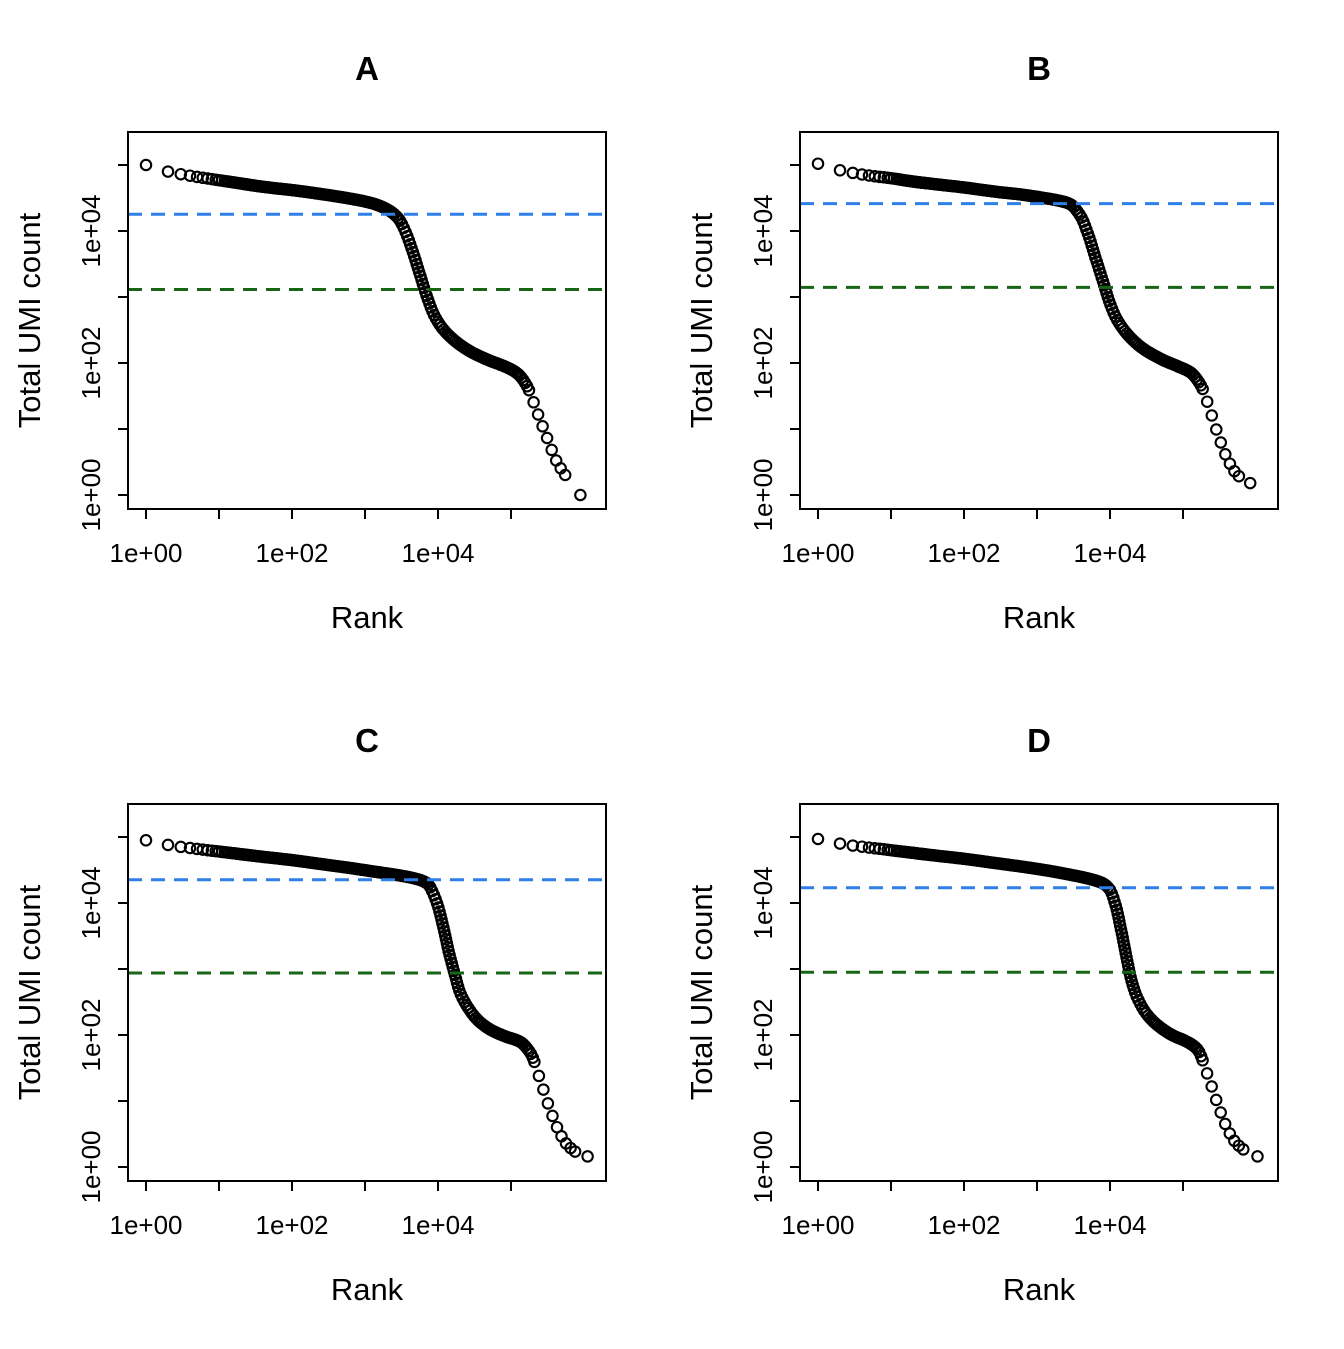 This screenshot has height=1349, width=1344. Describe the element at coordinates (367, 740) in the screenshot. I see `panel-title: C` at that location.